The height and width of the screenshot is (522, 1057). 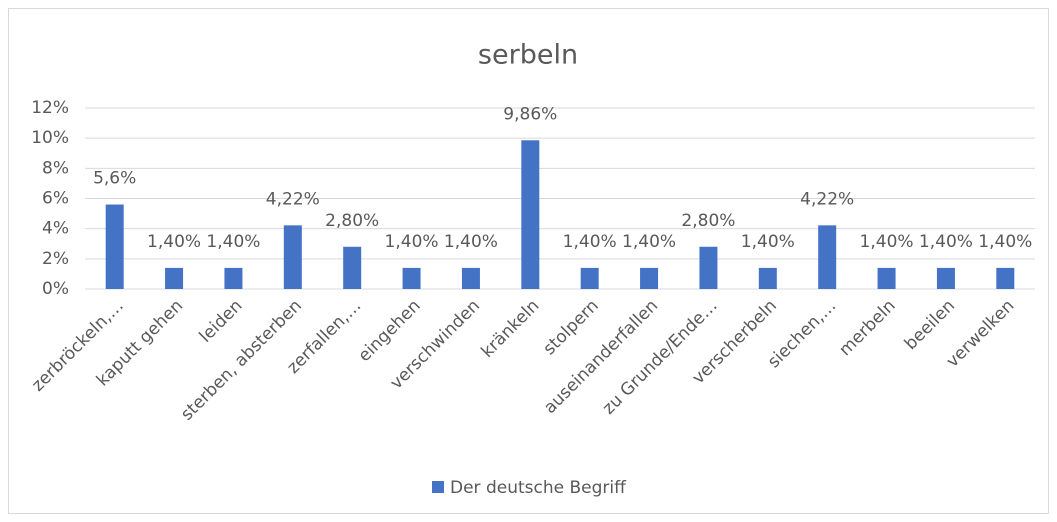 I want to click on legend-label: Der deutsche Begriff, so click(x=538, y=488).